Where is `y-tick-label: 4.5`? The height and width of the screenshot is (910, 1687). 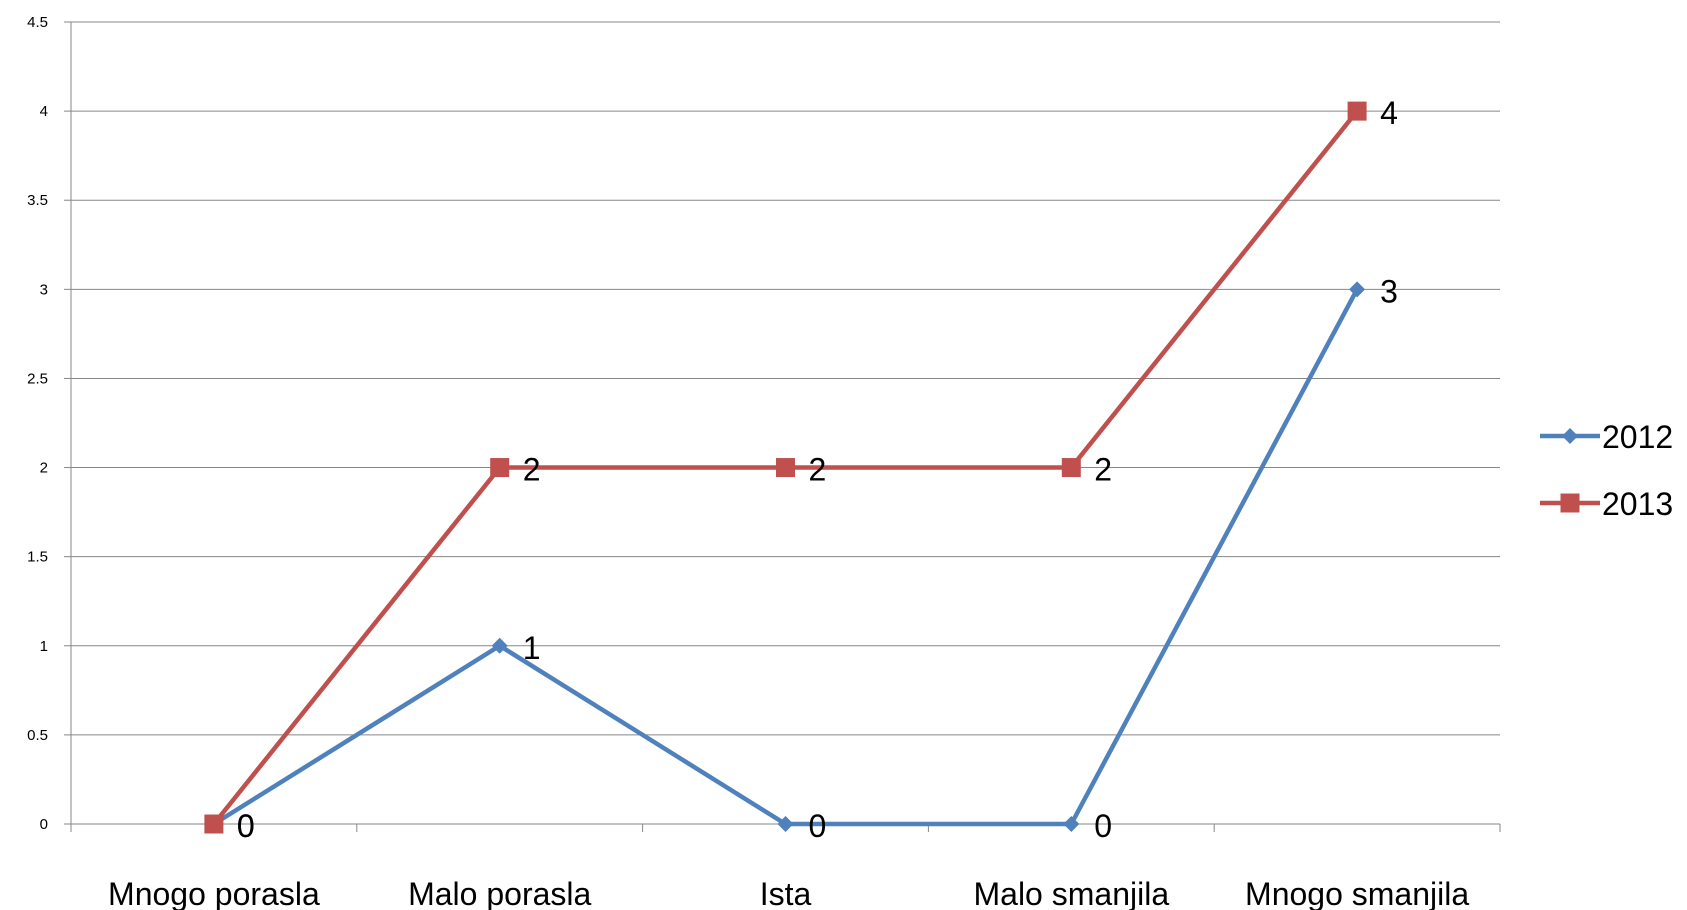 y-tick-label: 4.5 is located at coordinates (37, 22).